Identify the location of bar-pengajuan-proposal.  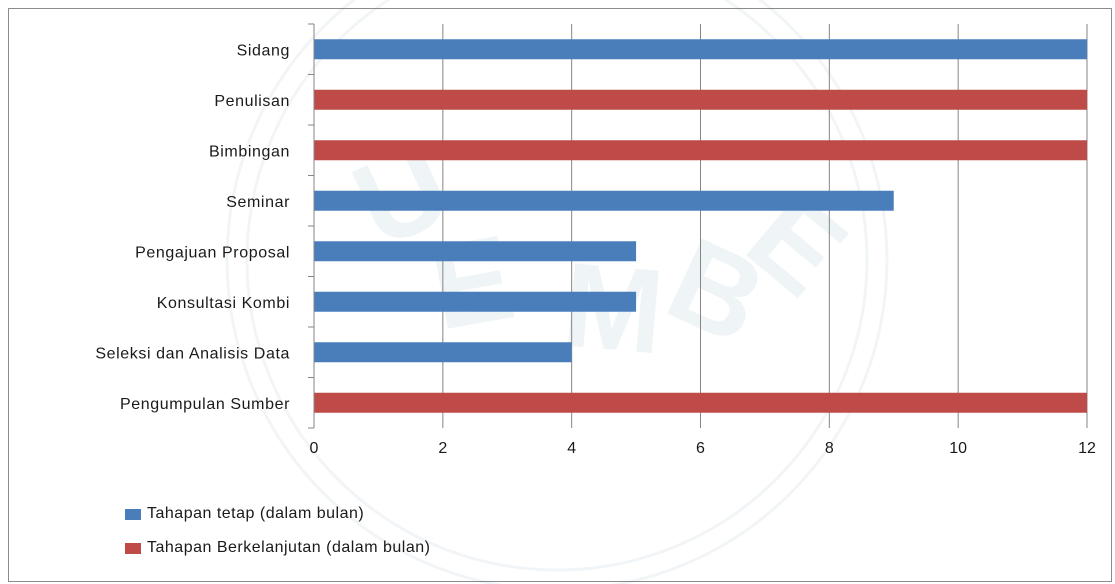
(475, 251).